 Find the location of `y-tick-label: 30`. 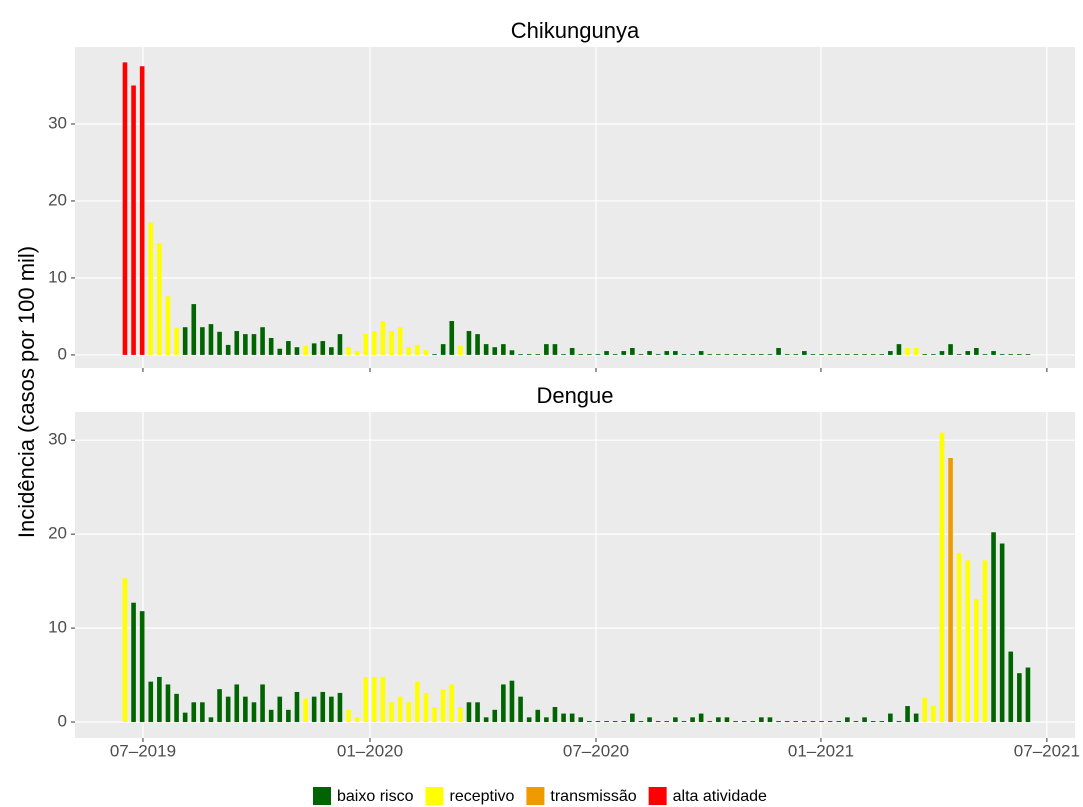

y-tick-label: 30 is located at coordinates (57, 122).